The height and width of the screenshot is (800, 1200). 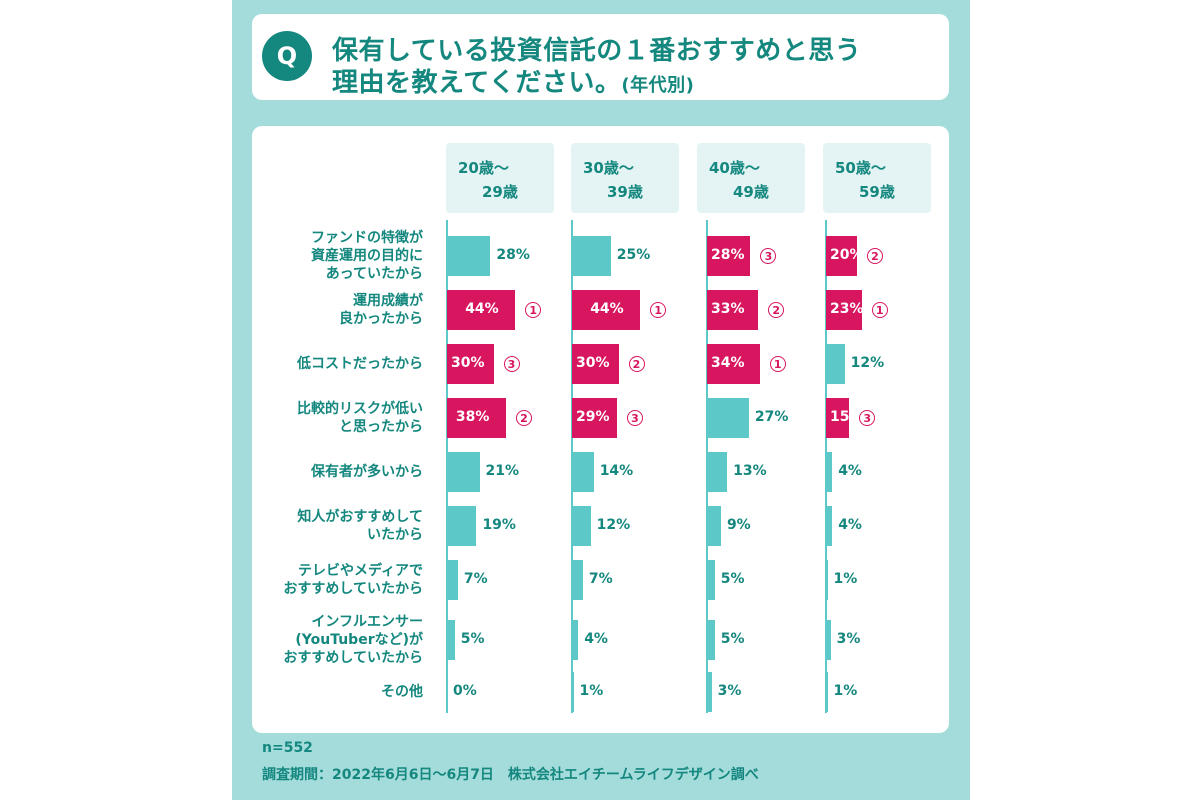 I want to click on rank-badge-s4-r2: 1, so click(x=879, y=310).